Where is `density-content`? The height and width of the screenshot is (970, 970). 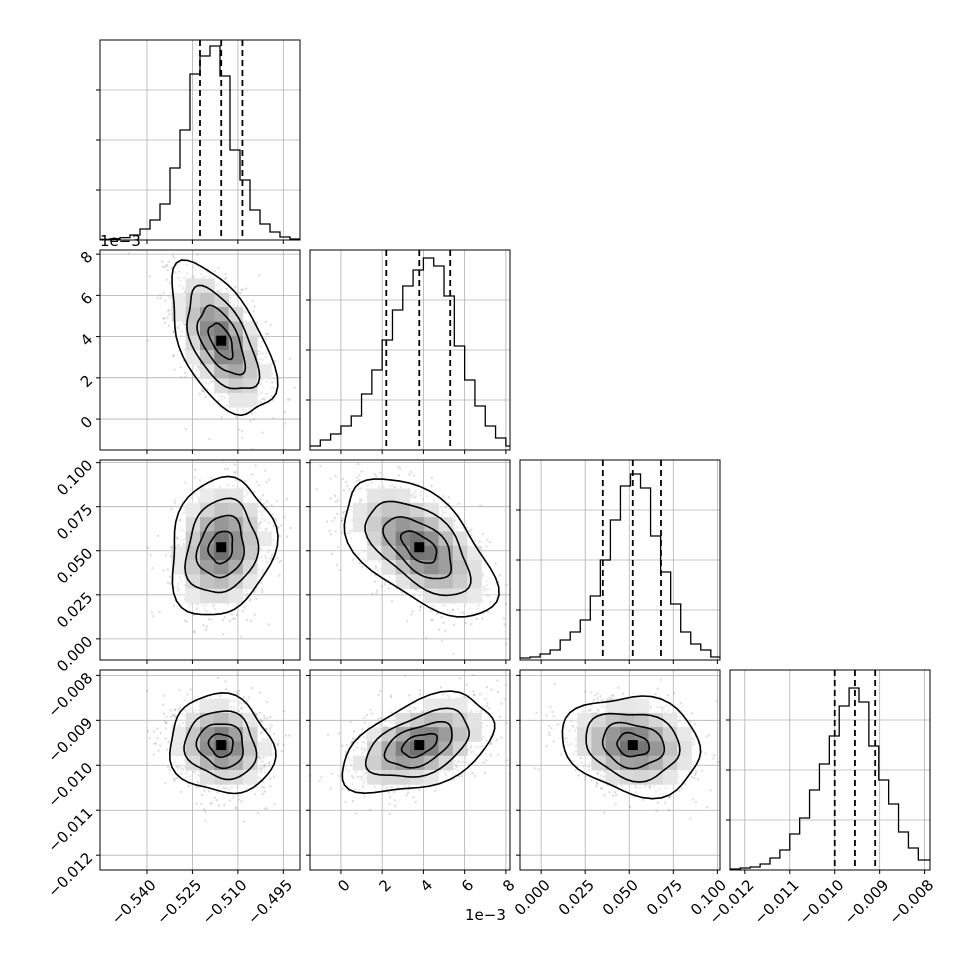
density-content is located at coordinates (219, 549).